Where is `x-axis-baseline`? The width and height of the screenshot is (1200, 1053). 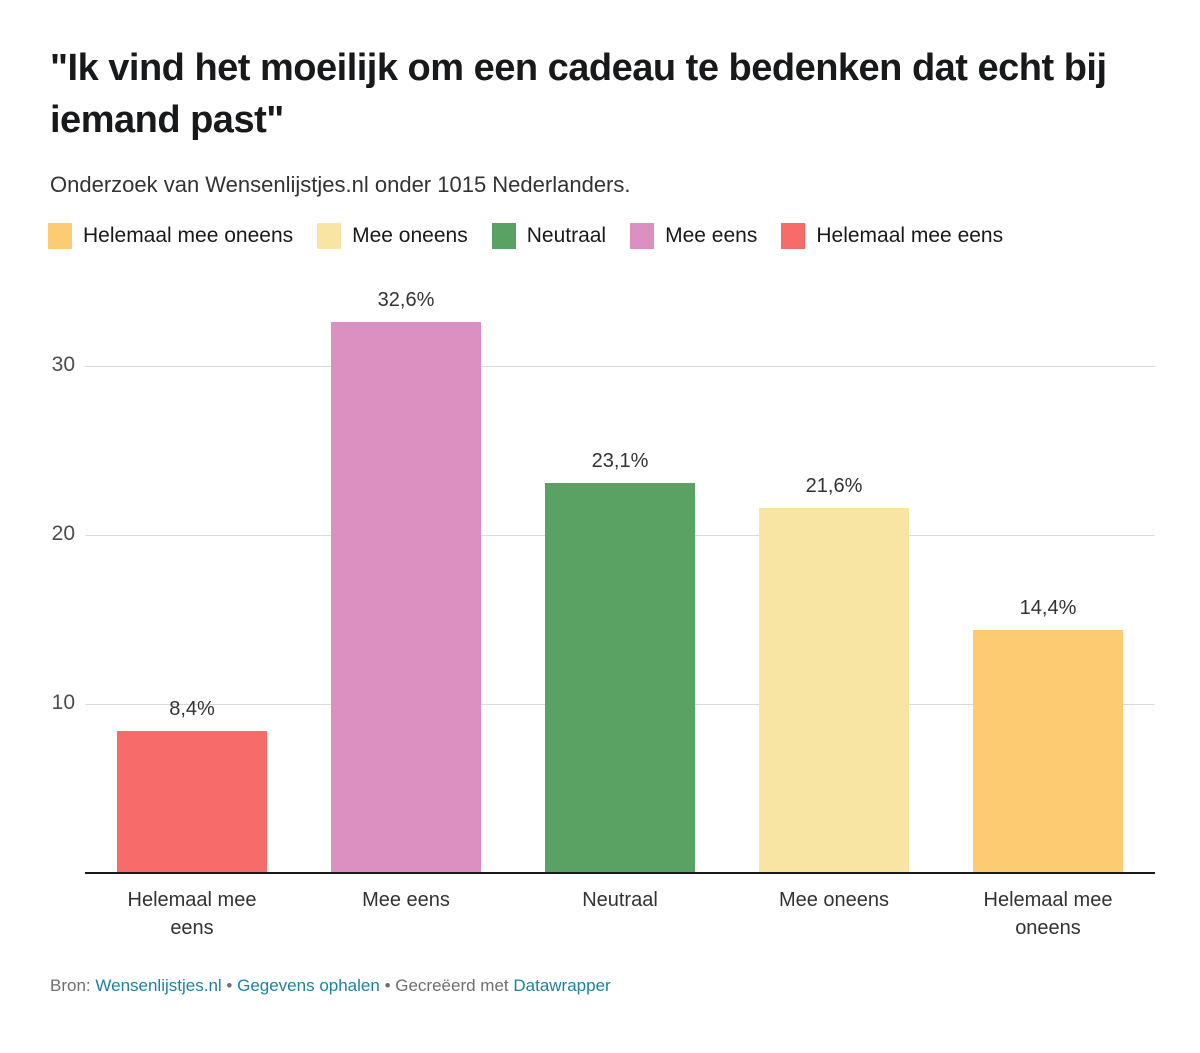 x-axis-baseline is located at coordinates (620, 873).